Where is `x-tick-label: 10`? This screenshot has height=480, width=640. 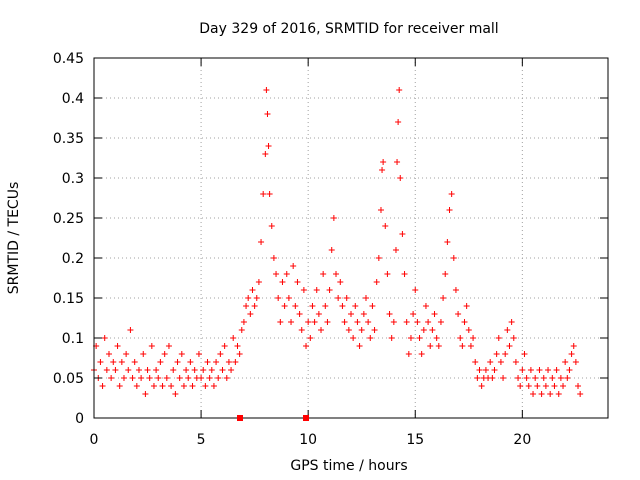
x-tick-label: 10 is located at coordinates (308, 440).